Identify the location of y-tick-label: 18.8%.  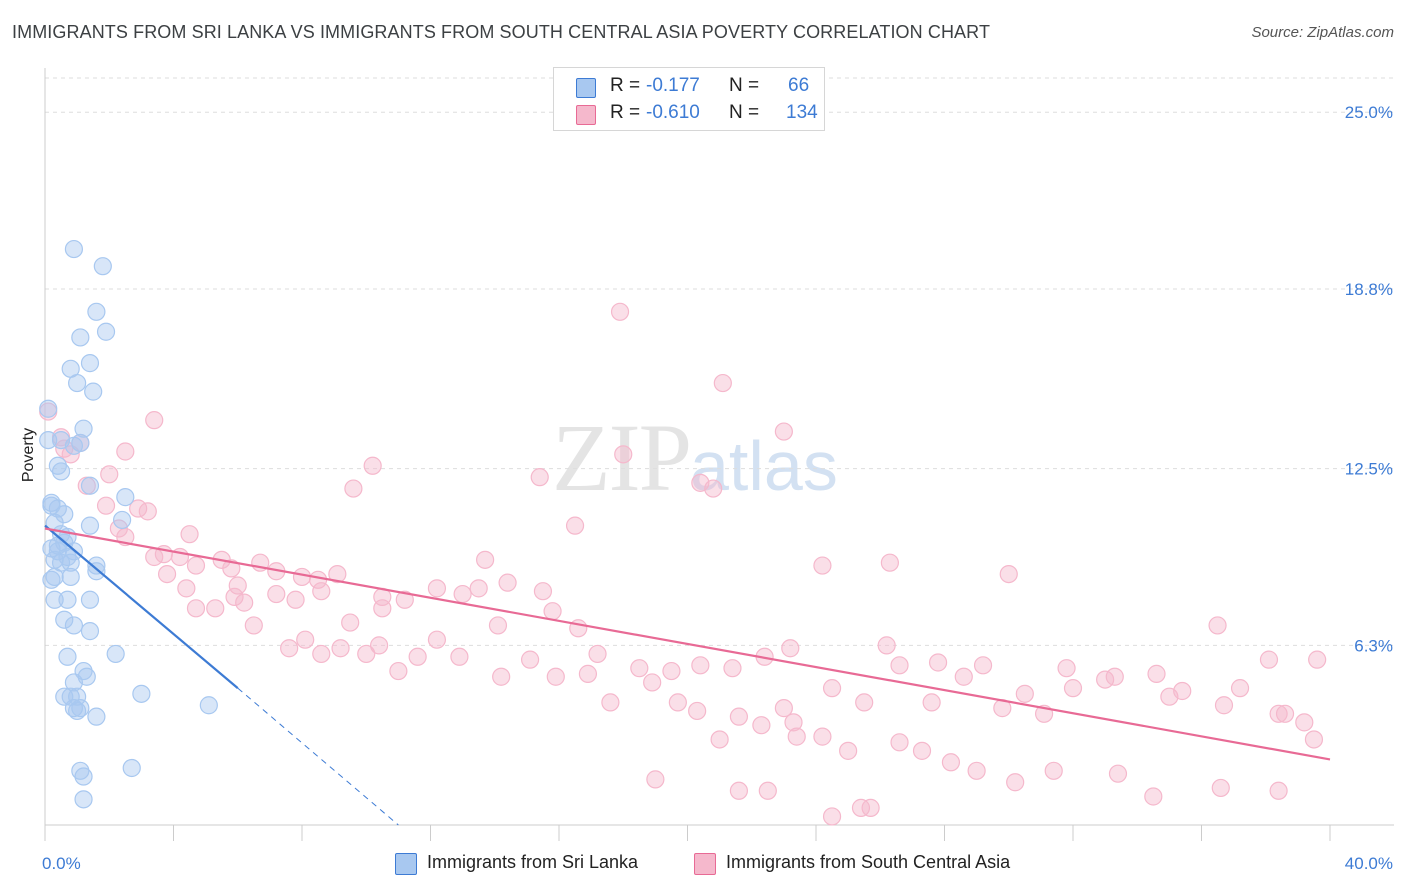
(1369, 289).